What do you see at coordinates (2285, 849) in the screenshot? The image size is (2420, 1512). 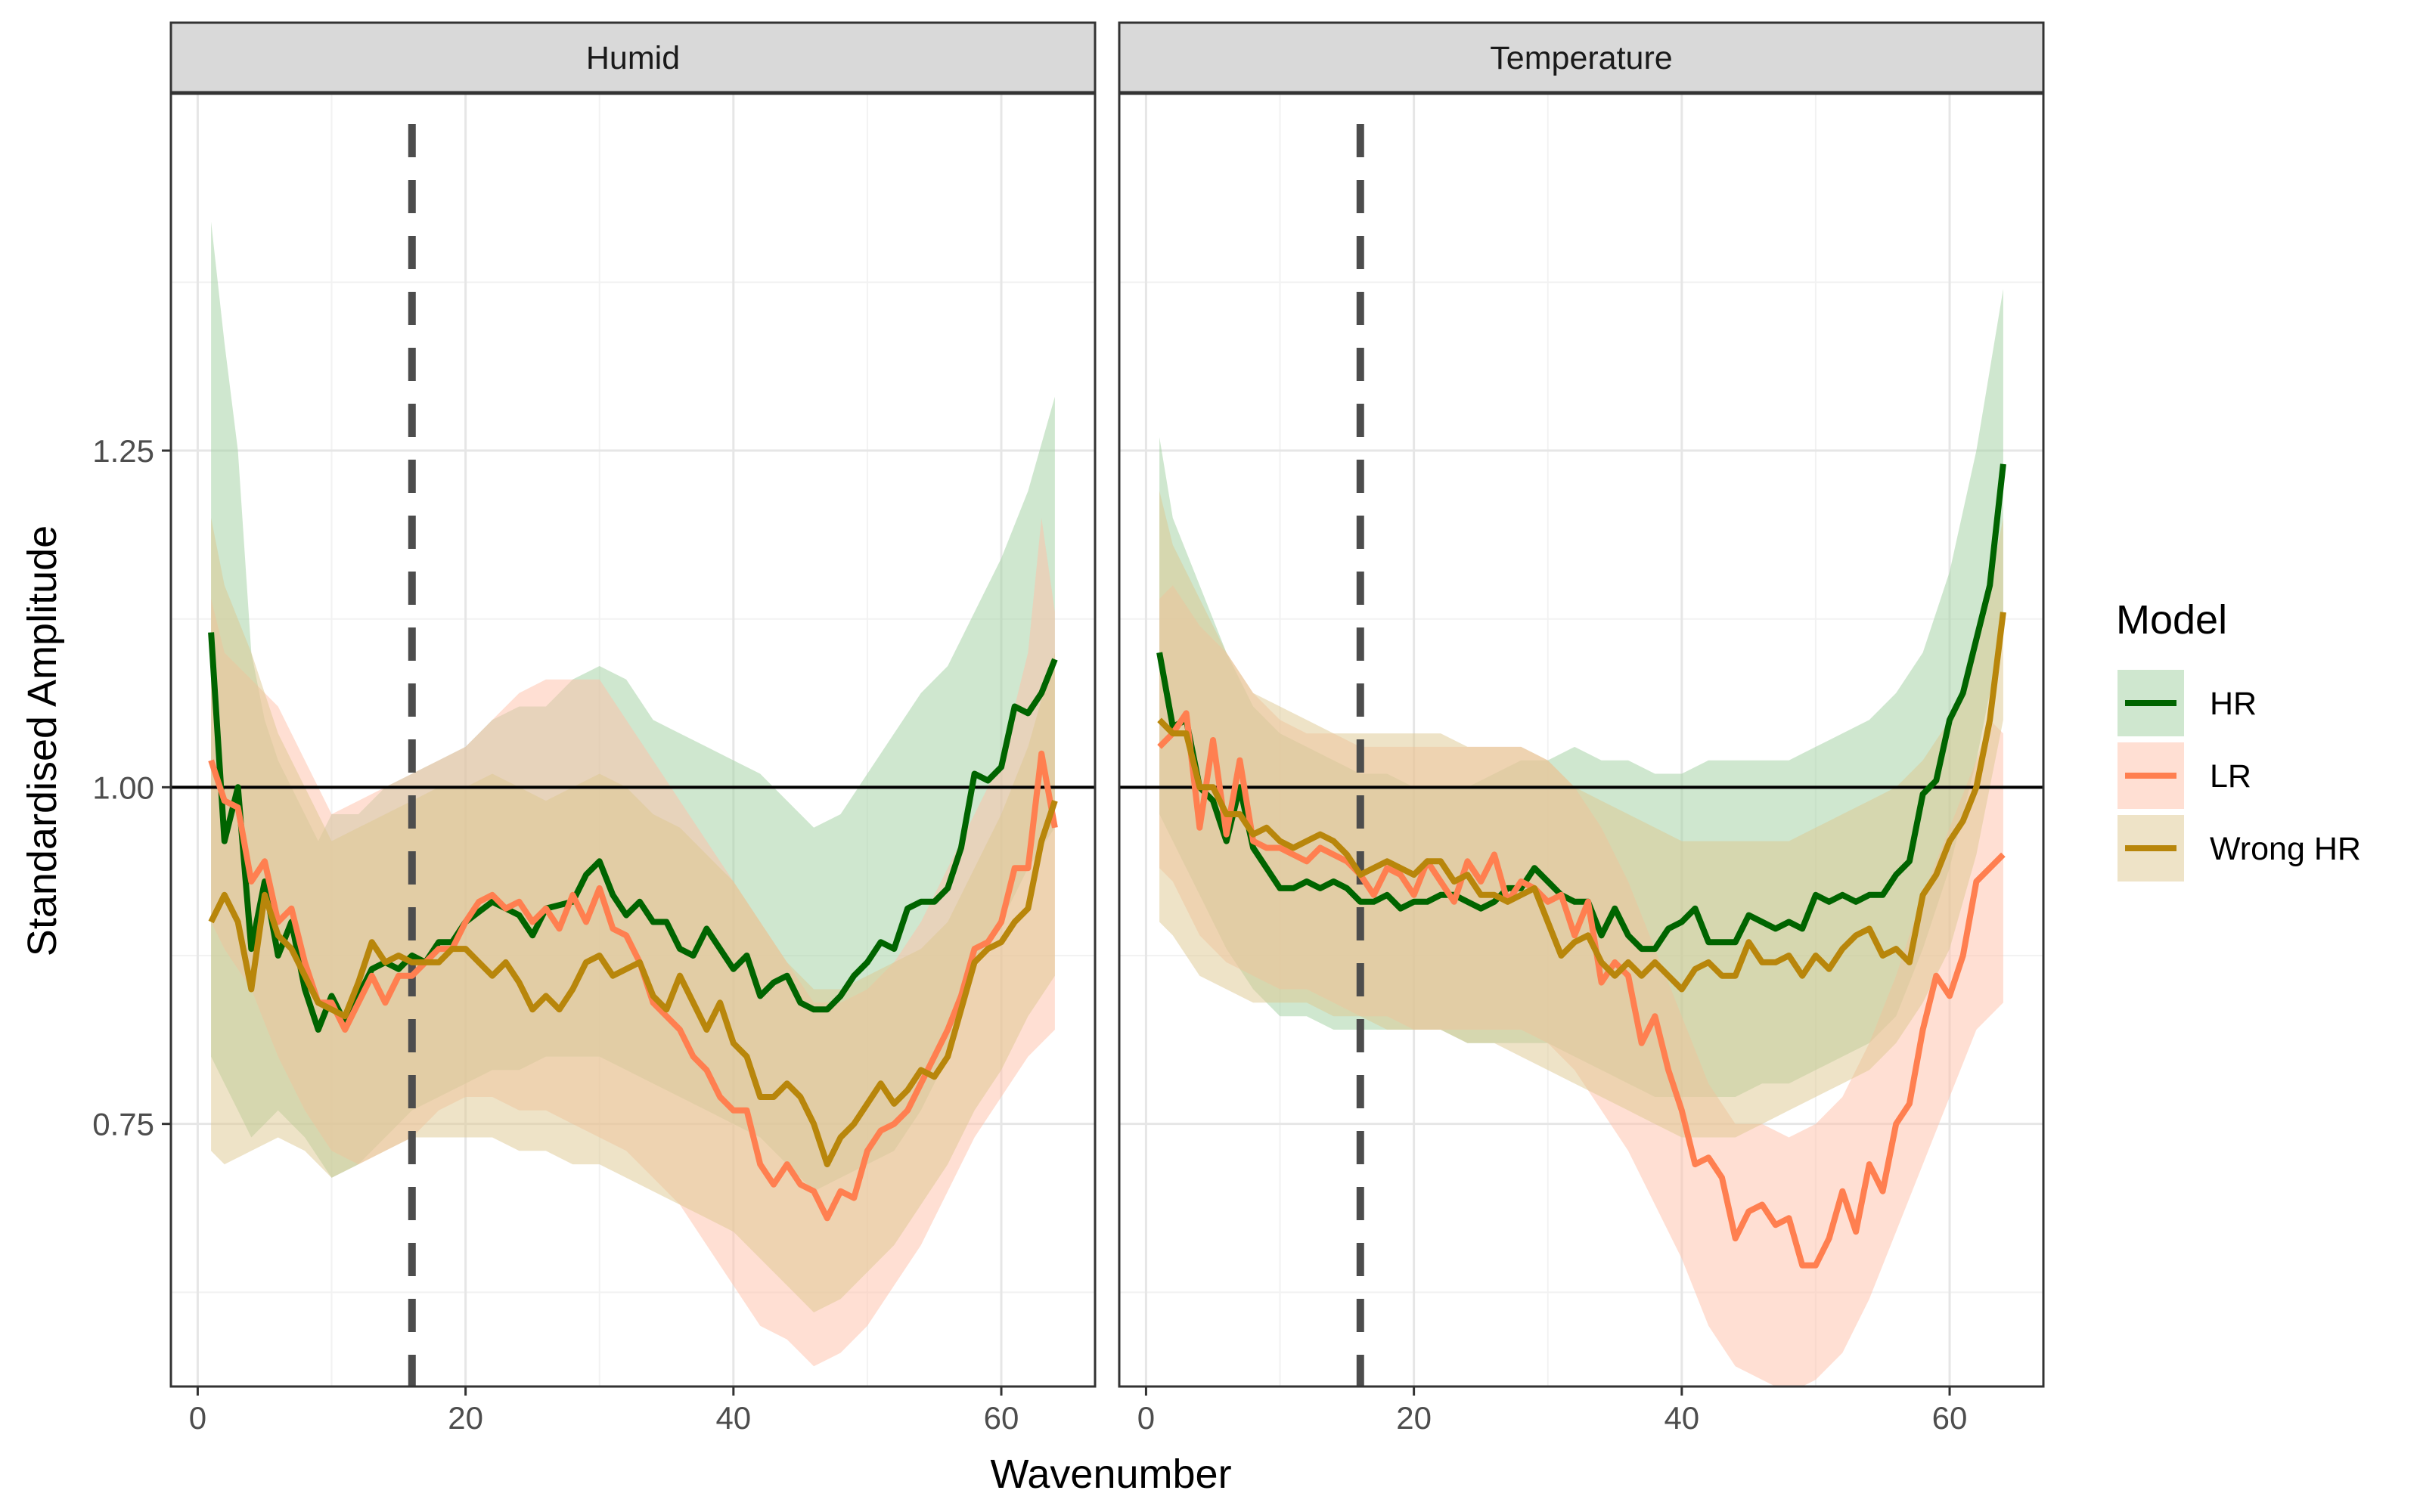 I see `legend-label: Wrong HR` at bounding box center [2285, 849].